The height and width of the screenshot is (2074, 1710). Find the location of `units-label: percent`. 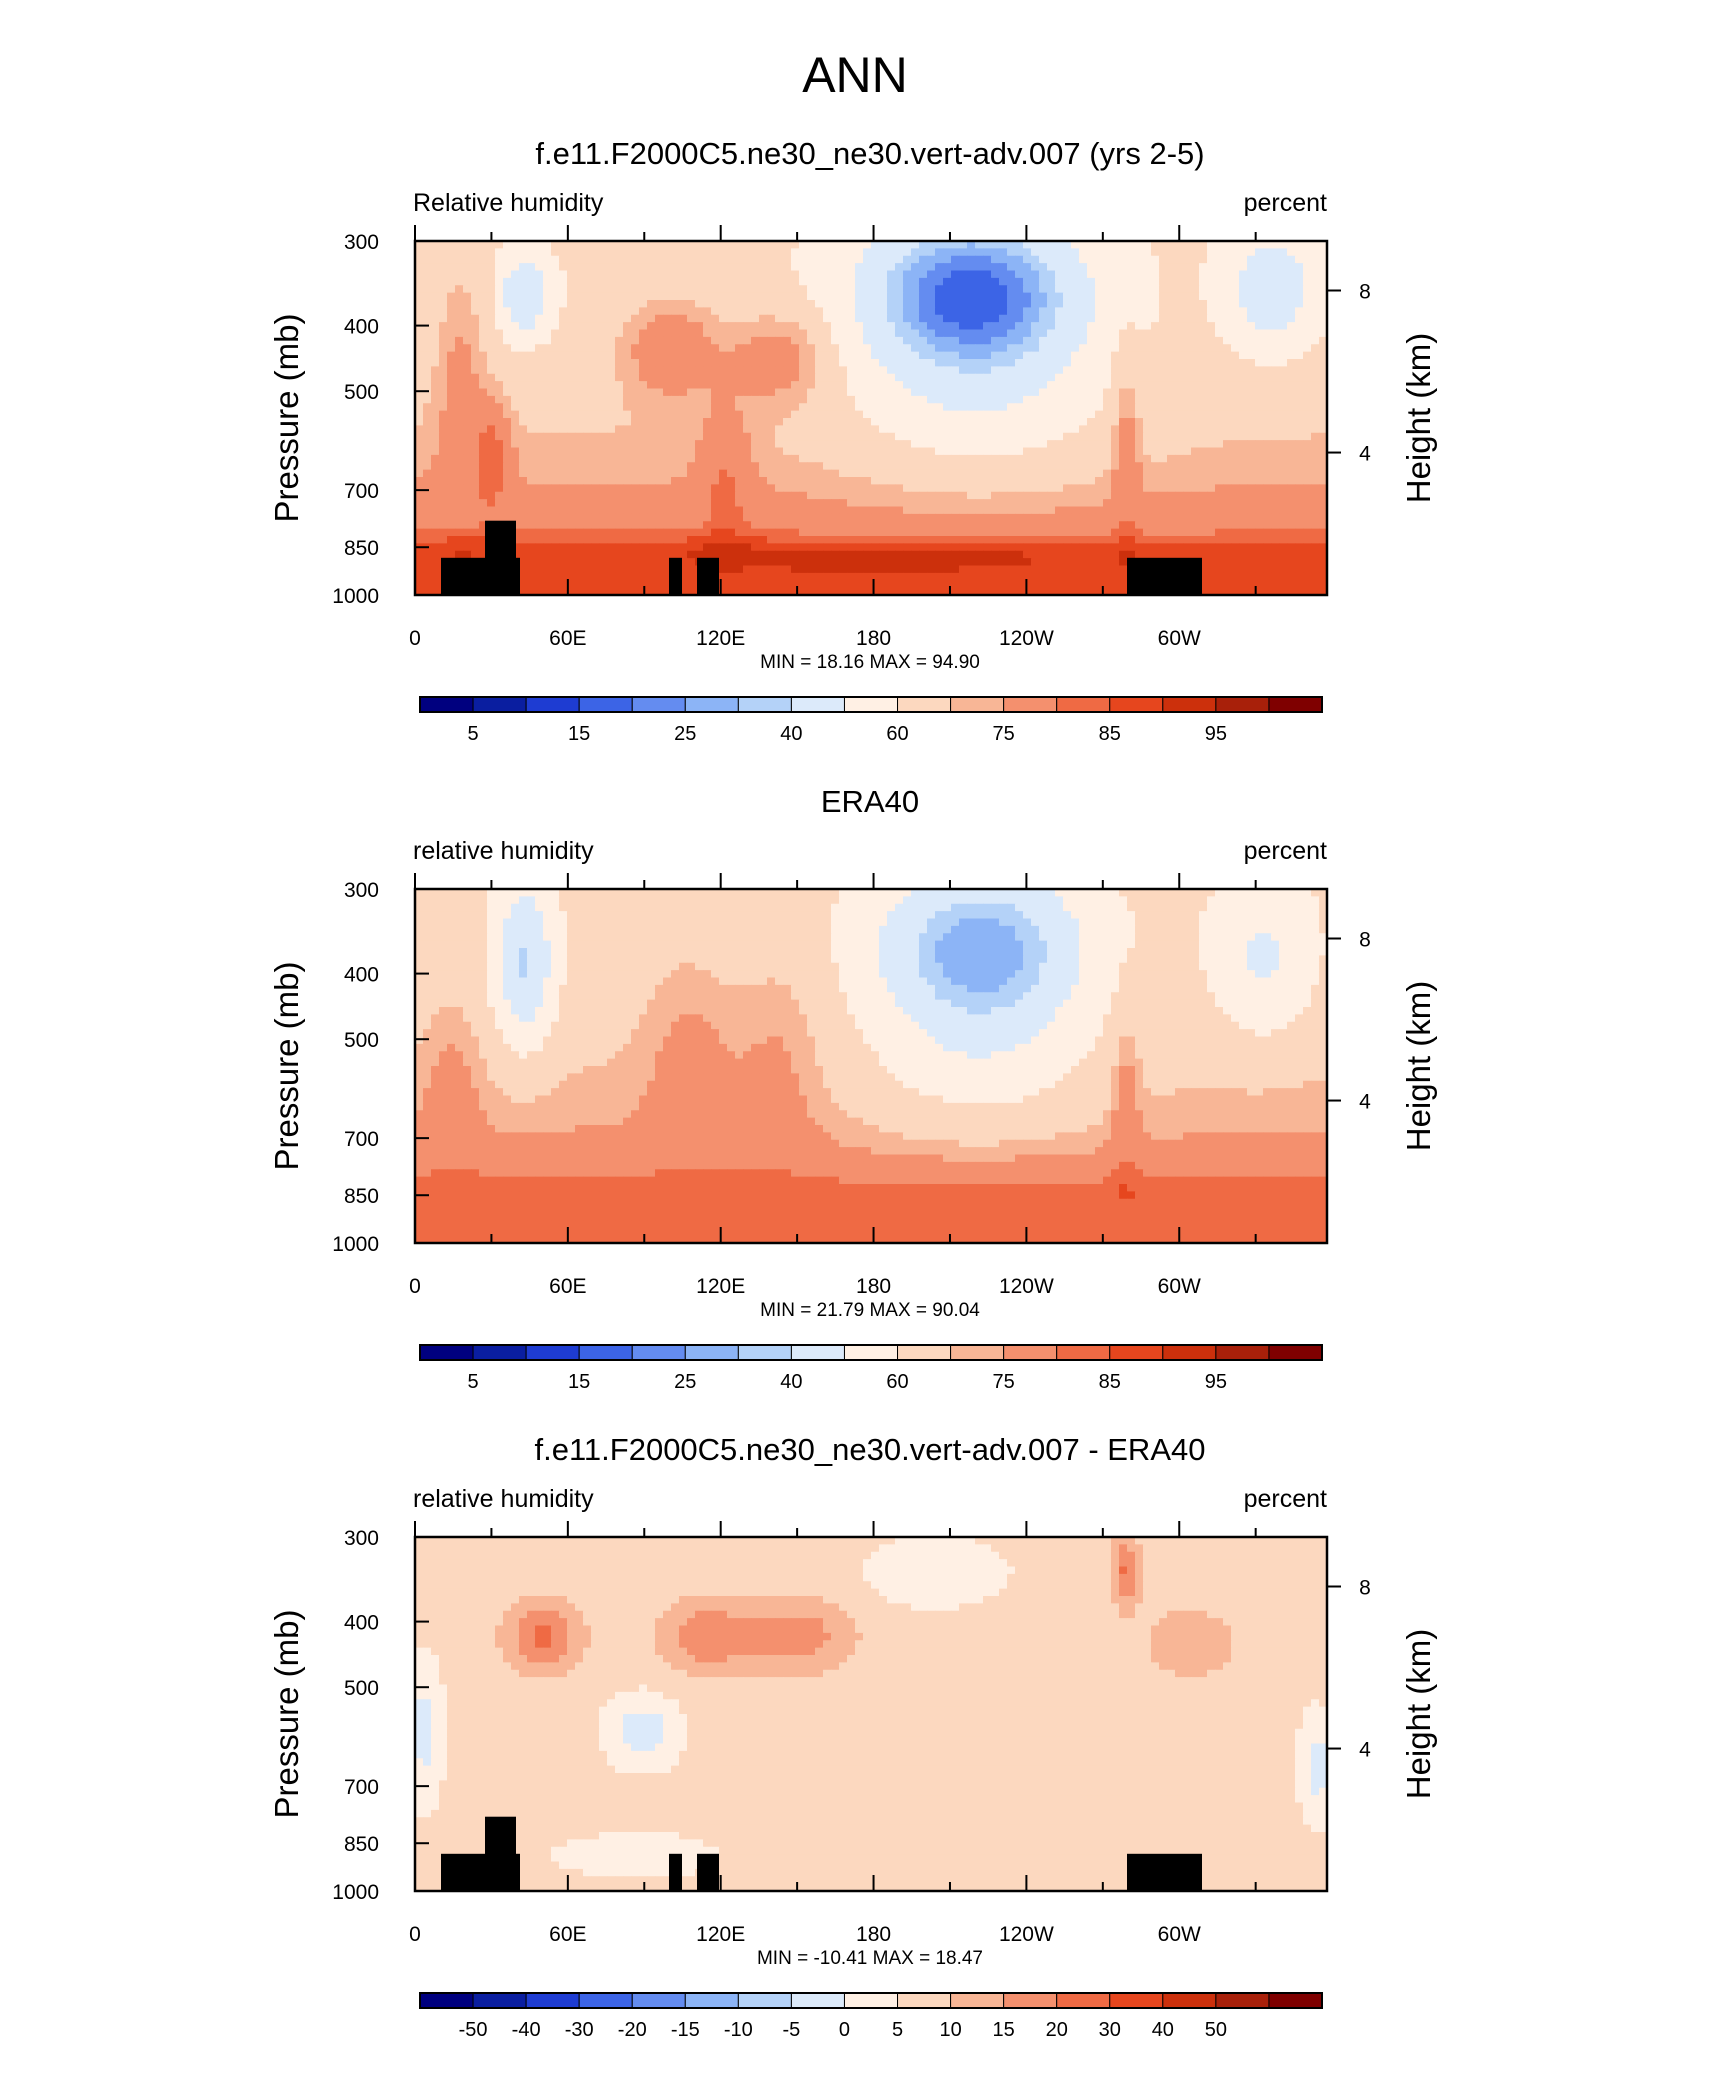

units-label: percent is located at coordinates (1285, 203).